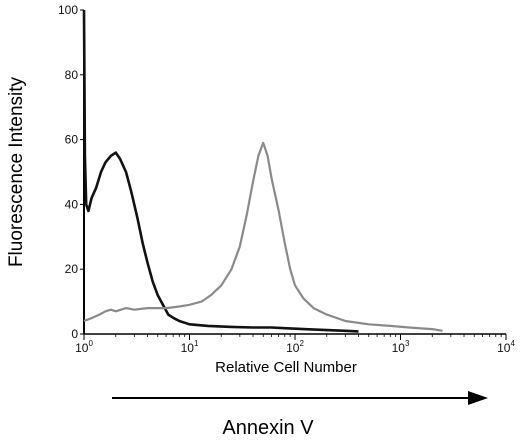 The image size is (520, 442). Describe the element at coordinates (74, 334) in the screenshot. I see `y-tick-label: 0` at that location.